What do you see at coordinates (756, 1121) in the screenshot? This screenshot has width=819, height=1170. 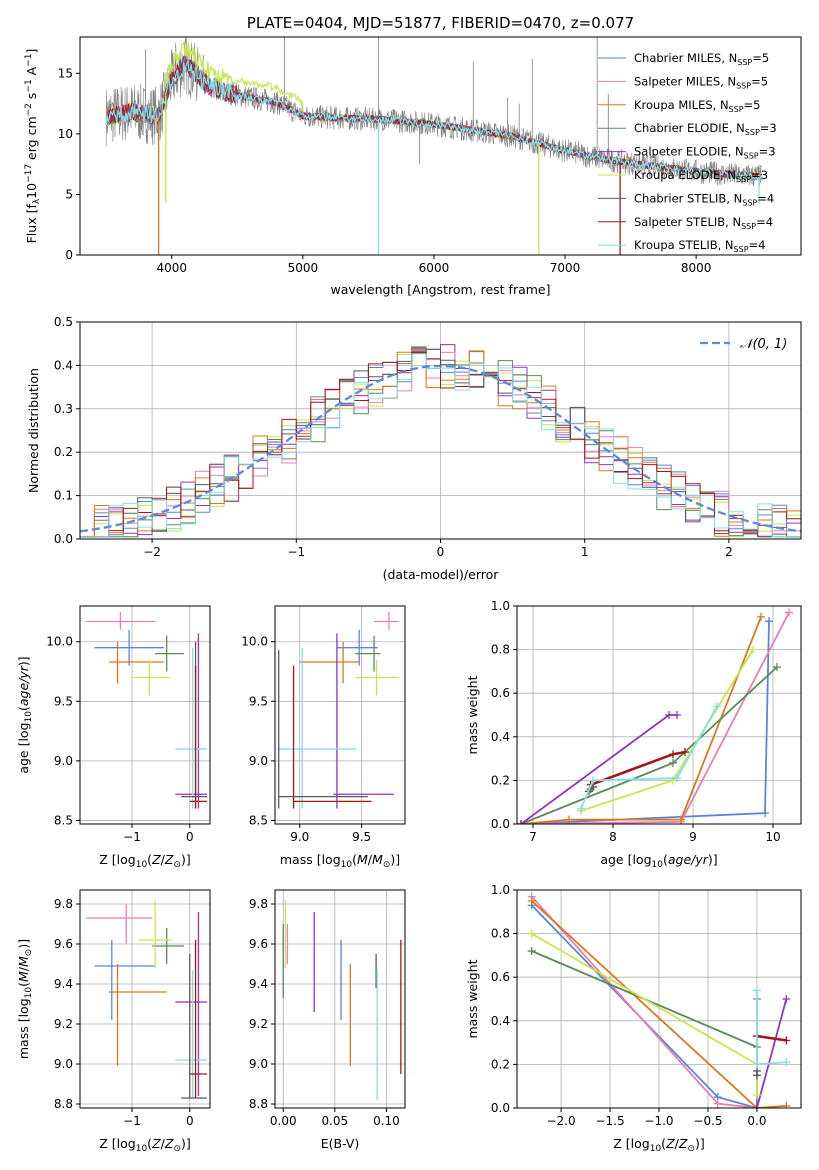 I see `x-tick-label: 0.0` at bounding box center [756, 1121].